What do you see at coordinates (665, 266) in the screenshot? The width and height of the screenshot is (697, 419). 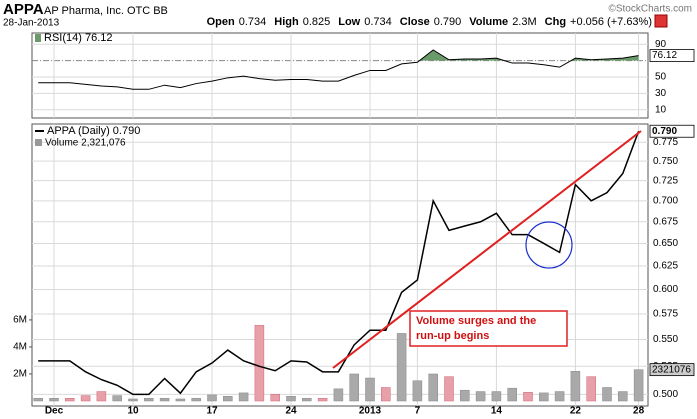 I see `y-tick-label: 0.625` at bounding box center [665, 266].